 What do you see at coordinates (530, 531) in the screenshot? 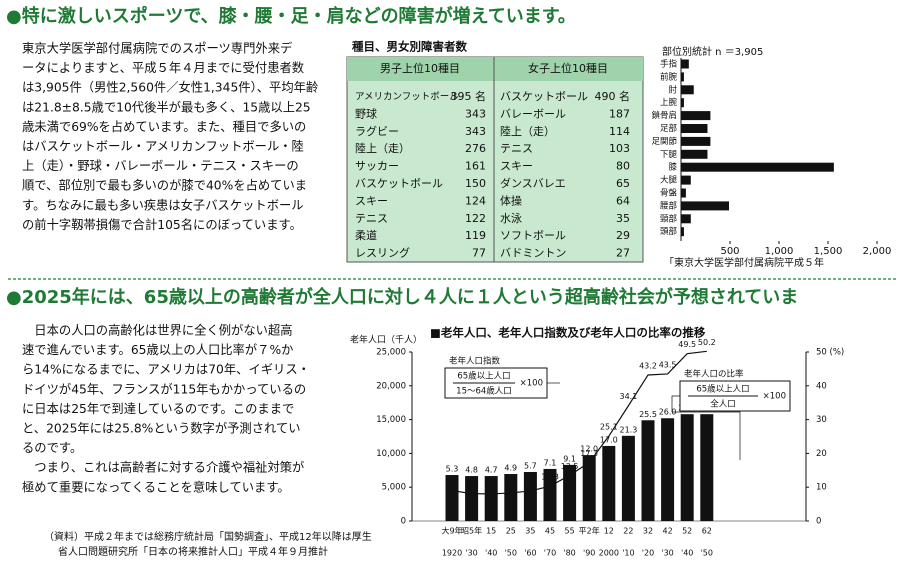
I see `era-label: 35` at bounding box center [530, 531].